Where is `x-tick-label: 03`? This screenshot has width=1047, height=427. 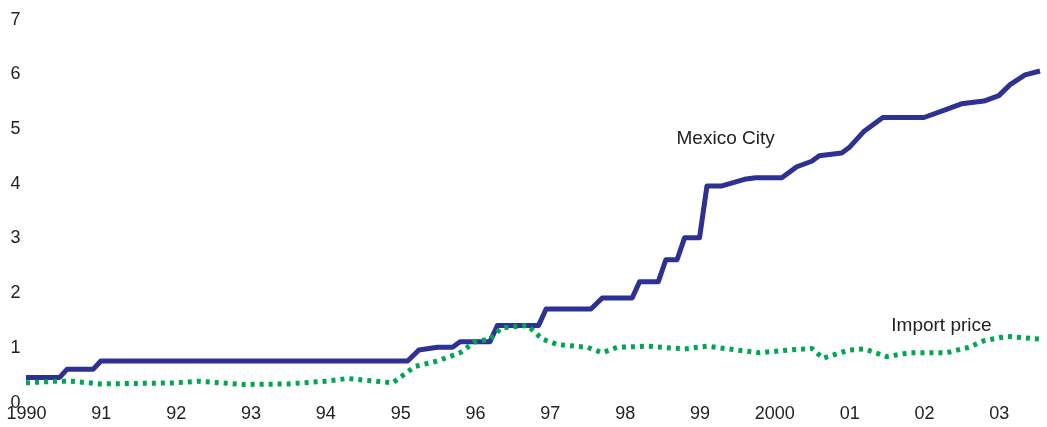
x-tick-label: 03 is located at coordinates (999, 412).